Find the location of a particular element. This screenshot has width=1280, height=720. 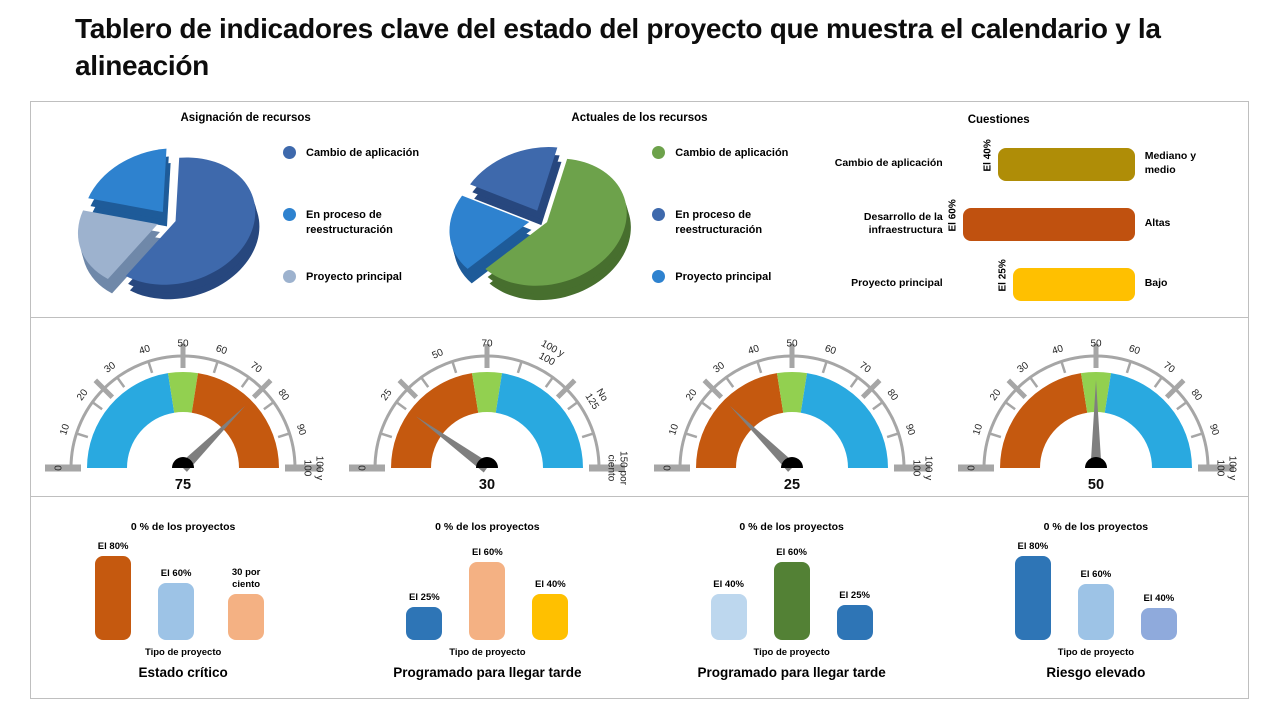

gauge-cell: 0 10 20 30 40 50 60 70 80 90 100 y 100 25 is located at coordinates (792, 407).